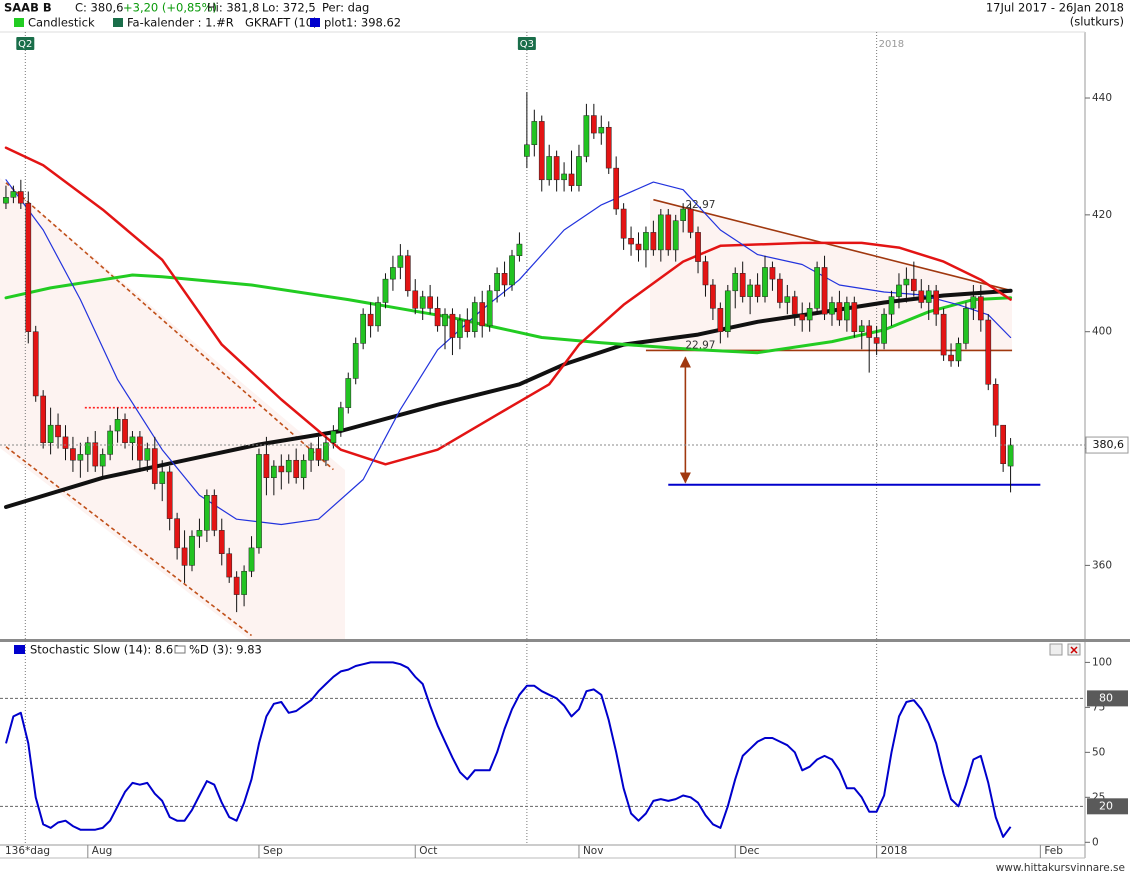 The height and width of the screenshot is (874, 1130). Describe the element at coordinates (1056, 649) in the screenshot. I see `tool-icon` at that location.